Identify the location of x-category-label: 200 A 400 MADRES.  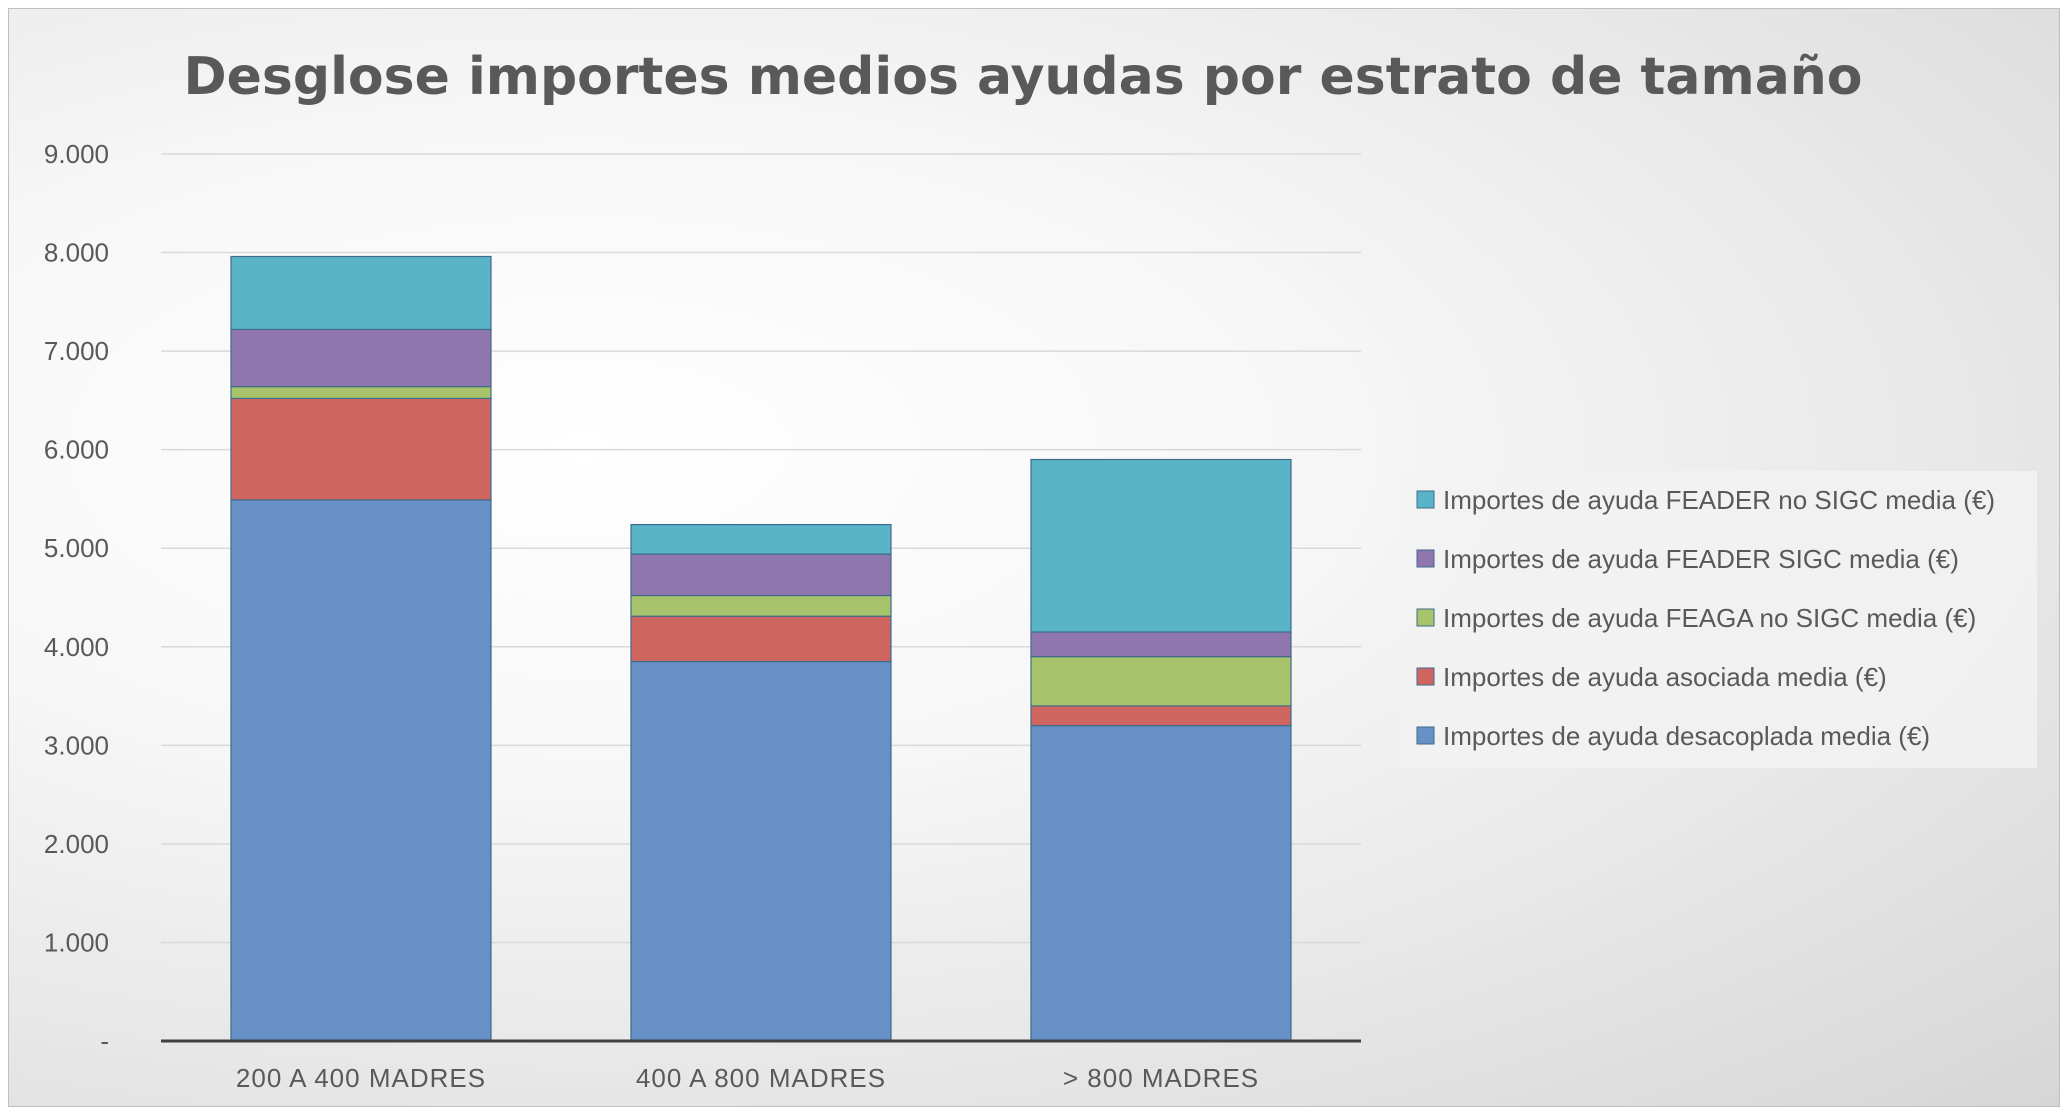
(361, 1078).